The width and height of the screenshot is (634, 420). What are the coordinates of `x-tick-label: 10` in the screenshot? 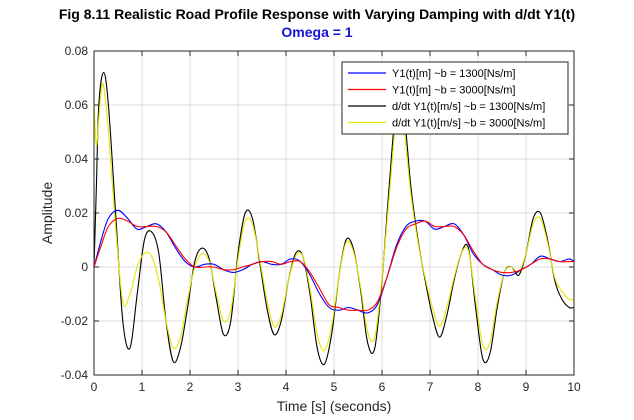 It's located at (574, 387).